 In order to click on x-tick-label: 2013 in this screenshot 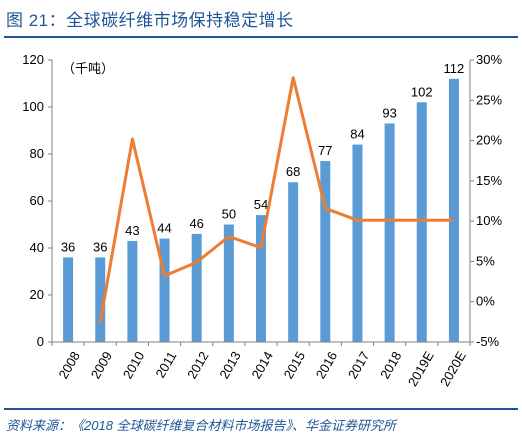, I will do `click(229, 365)`.